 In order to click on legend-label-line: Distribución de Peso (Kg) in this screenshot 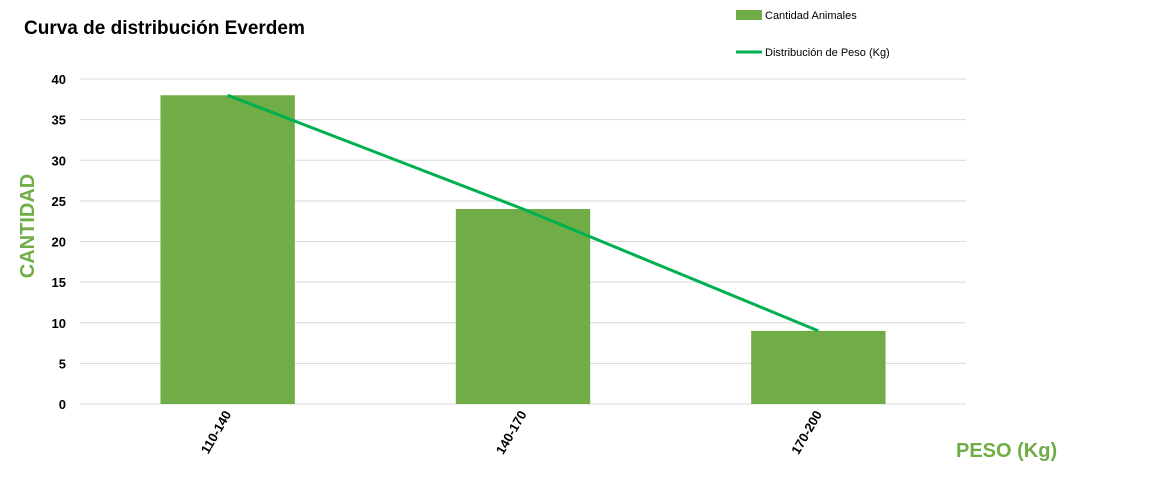, I will do `click(827, 53)`.